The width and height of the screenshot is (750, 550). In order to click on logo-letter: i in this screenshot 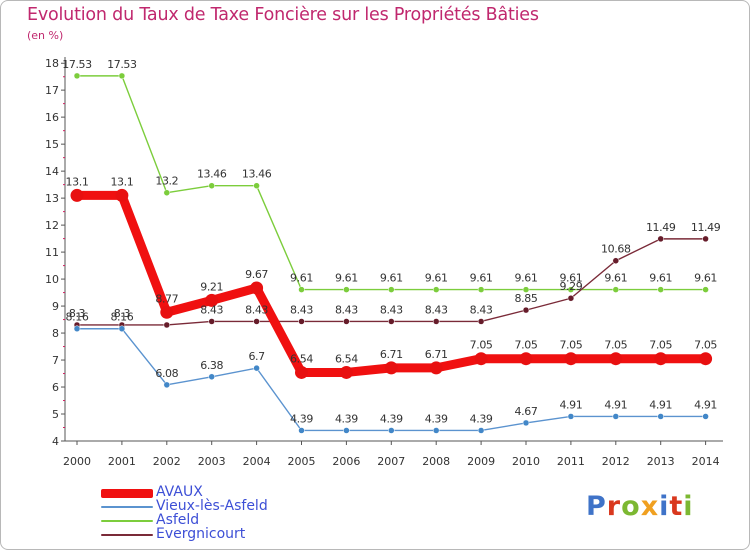, I will do `click(688, 506)`.